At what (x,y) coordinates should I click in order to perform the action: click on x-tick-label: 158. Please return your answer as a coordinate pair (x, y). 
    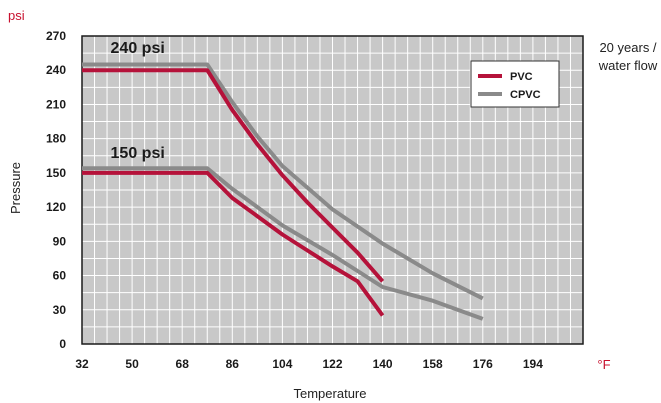
    Looking at the image, I should click on (433, 364).